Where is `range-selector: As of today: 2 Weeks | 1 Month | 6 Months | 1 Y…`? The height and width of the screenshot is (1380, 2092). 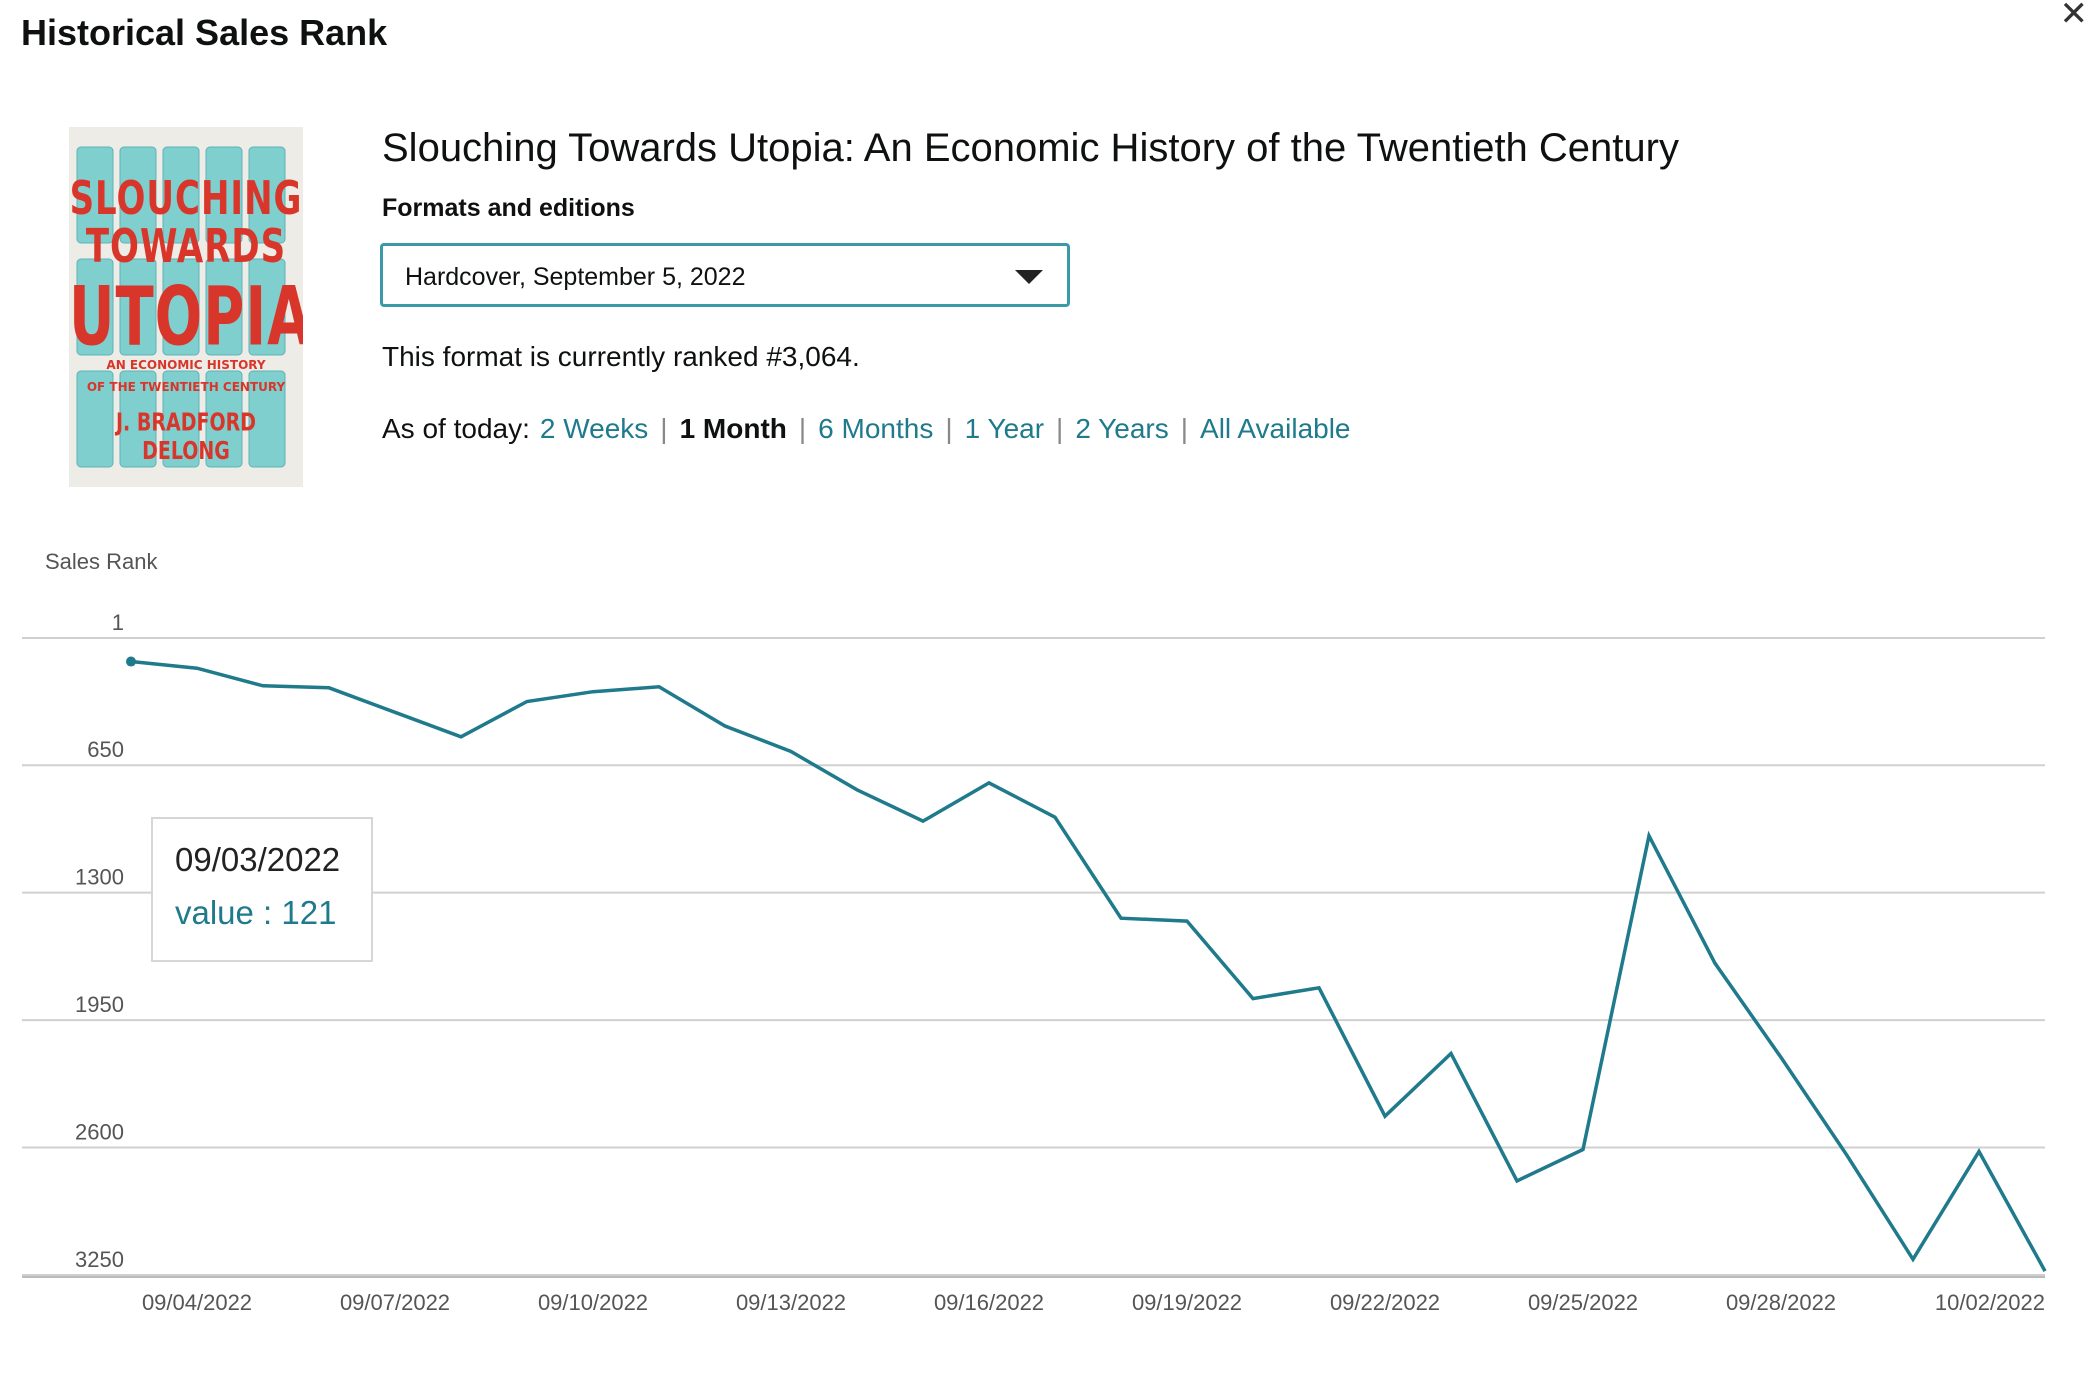
range-selector: As of today: 2 Weeks | 1 Month | 6 Months | 1 Y… is located at coordinates (866, 429).